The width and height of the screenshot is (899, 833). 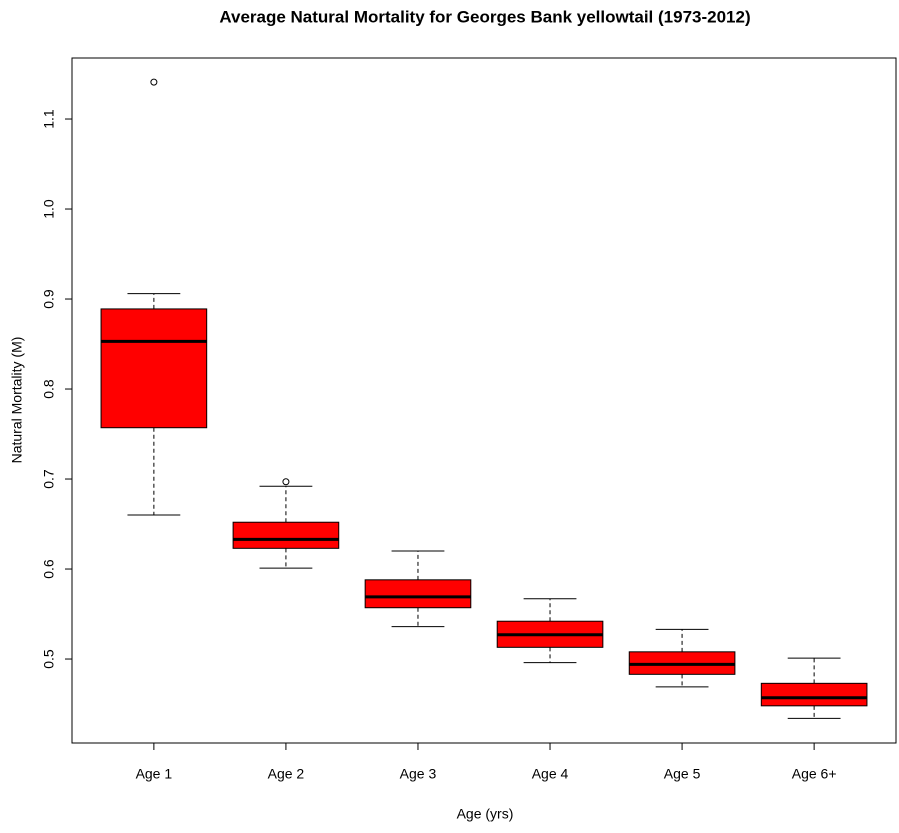 What do you see at coordinates (550, 774) in the screenshot?
I see `x-tick-label: Age 4` at bounding box center [550, 774].